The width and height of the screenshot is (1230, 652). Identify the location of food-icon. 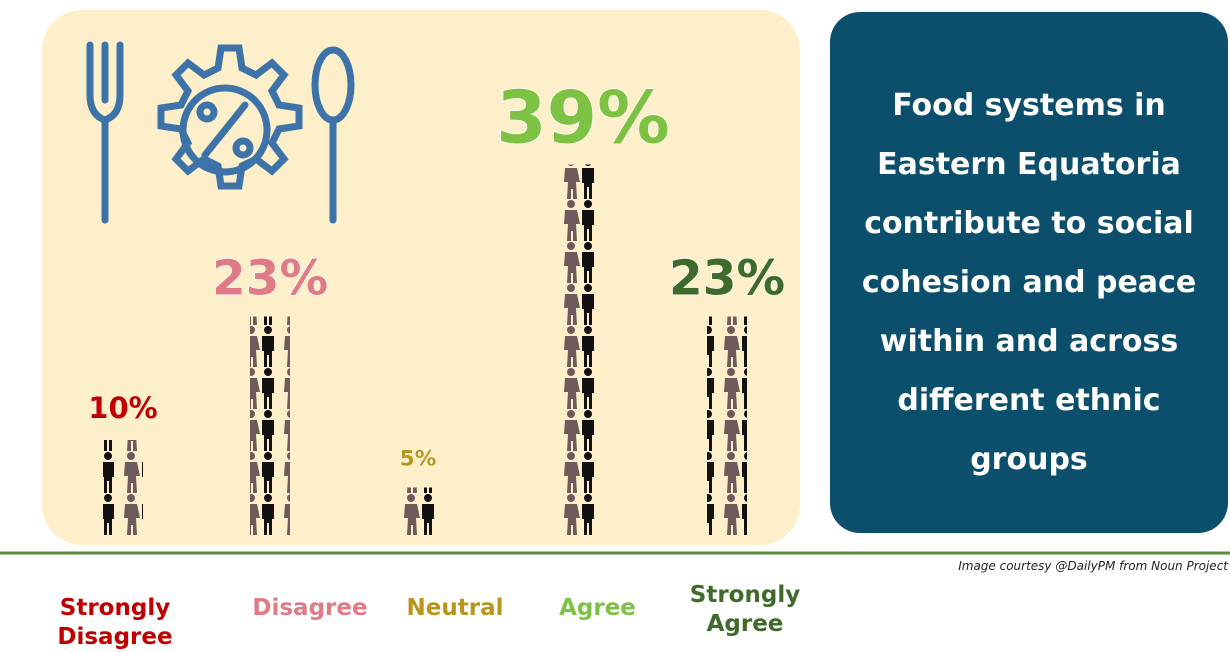
(220, 132).